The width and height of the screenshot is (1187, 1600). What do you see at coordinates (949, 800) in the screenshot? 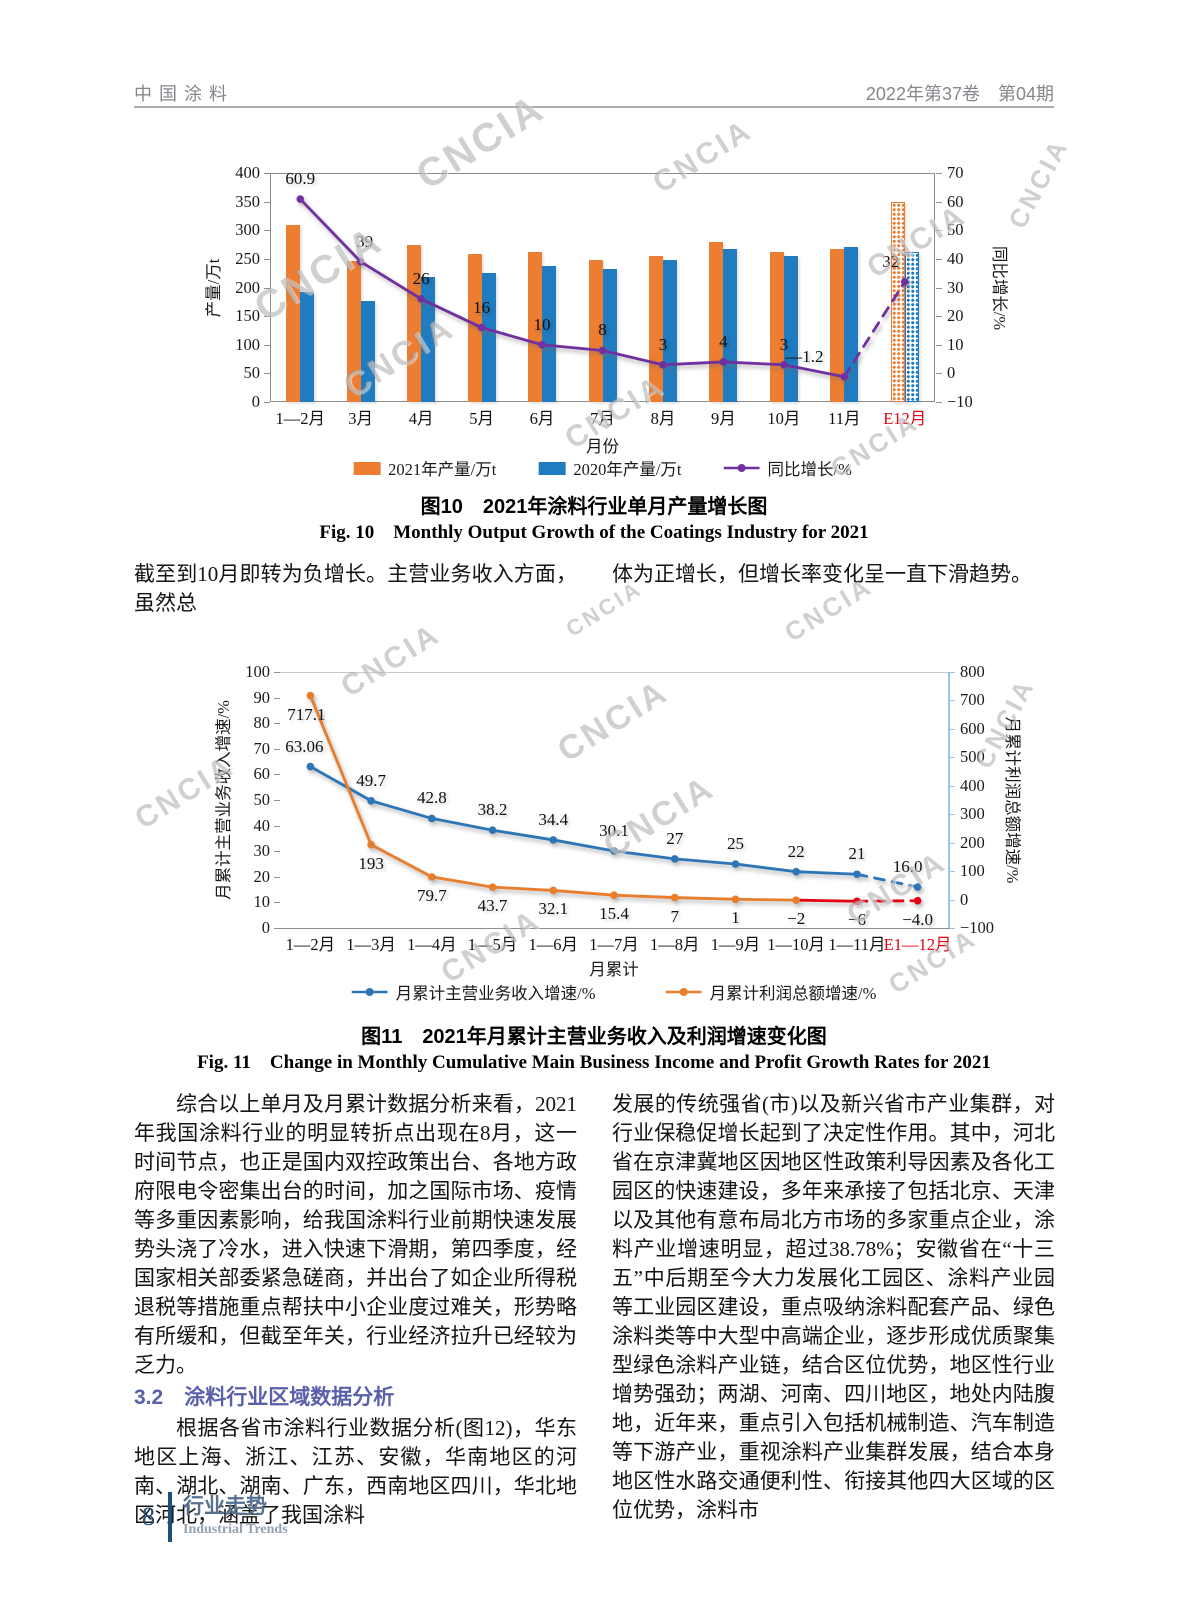
I see `right-axis-line` at bounding box center [949, 800].